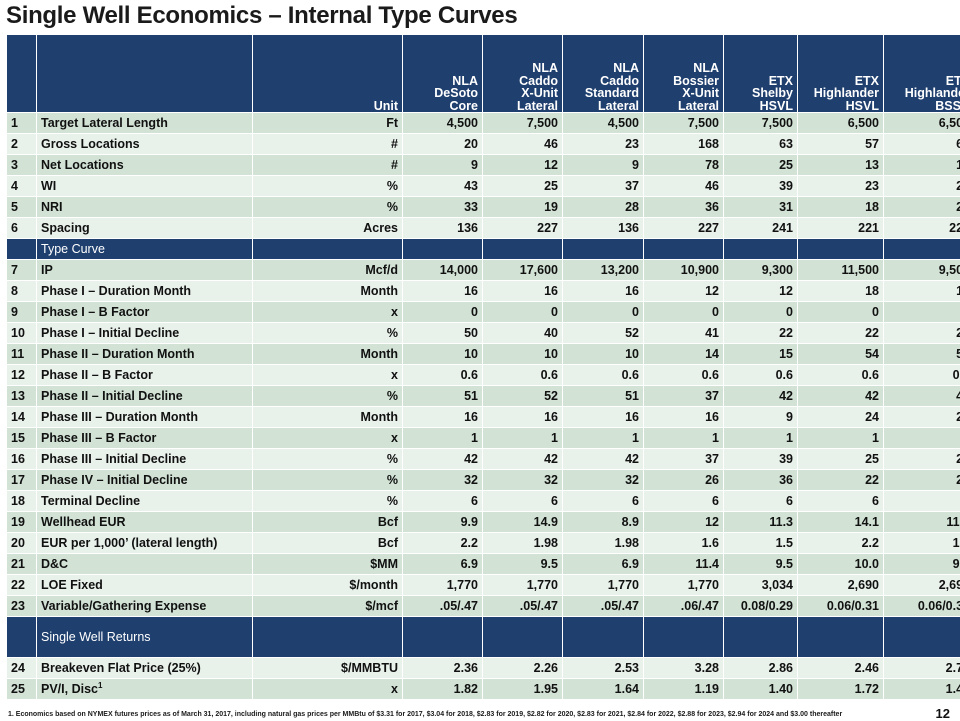 The image size is (960, 721). Describe the element at coordinates (22, 459) in the screenshot. I see `row-number: 16` at that location.